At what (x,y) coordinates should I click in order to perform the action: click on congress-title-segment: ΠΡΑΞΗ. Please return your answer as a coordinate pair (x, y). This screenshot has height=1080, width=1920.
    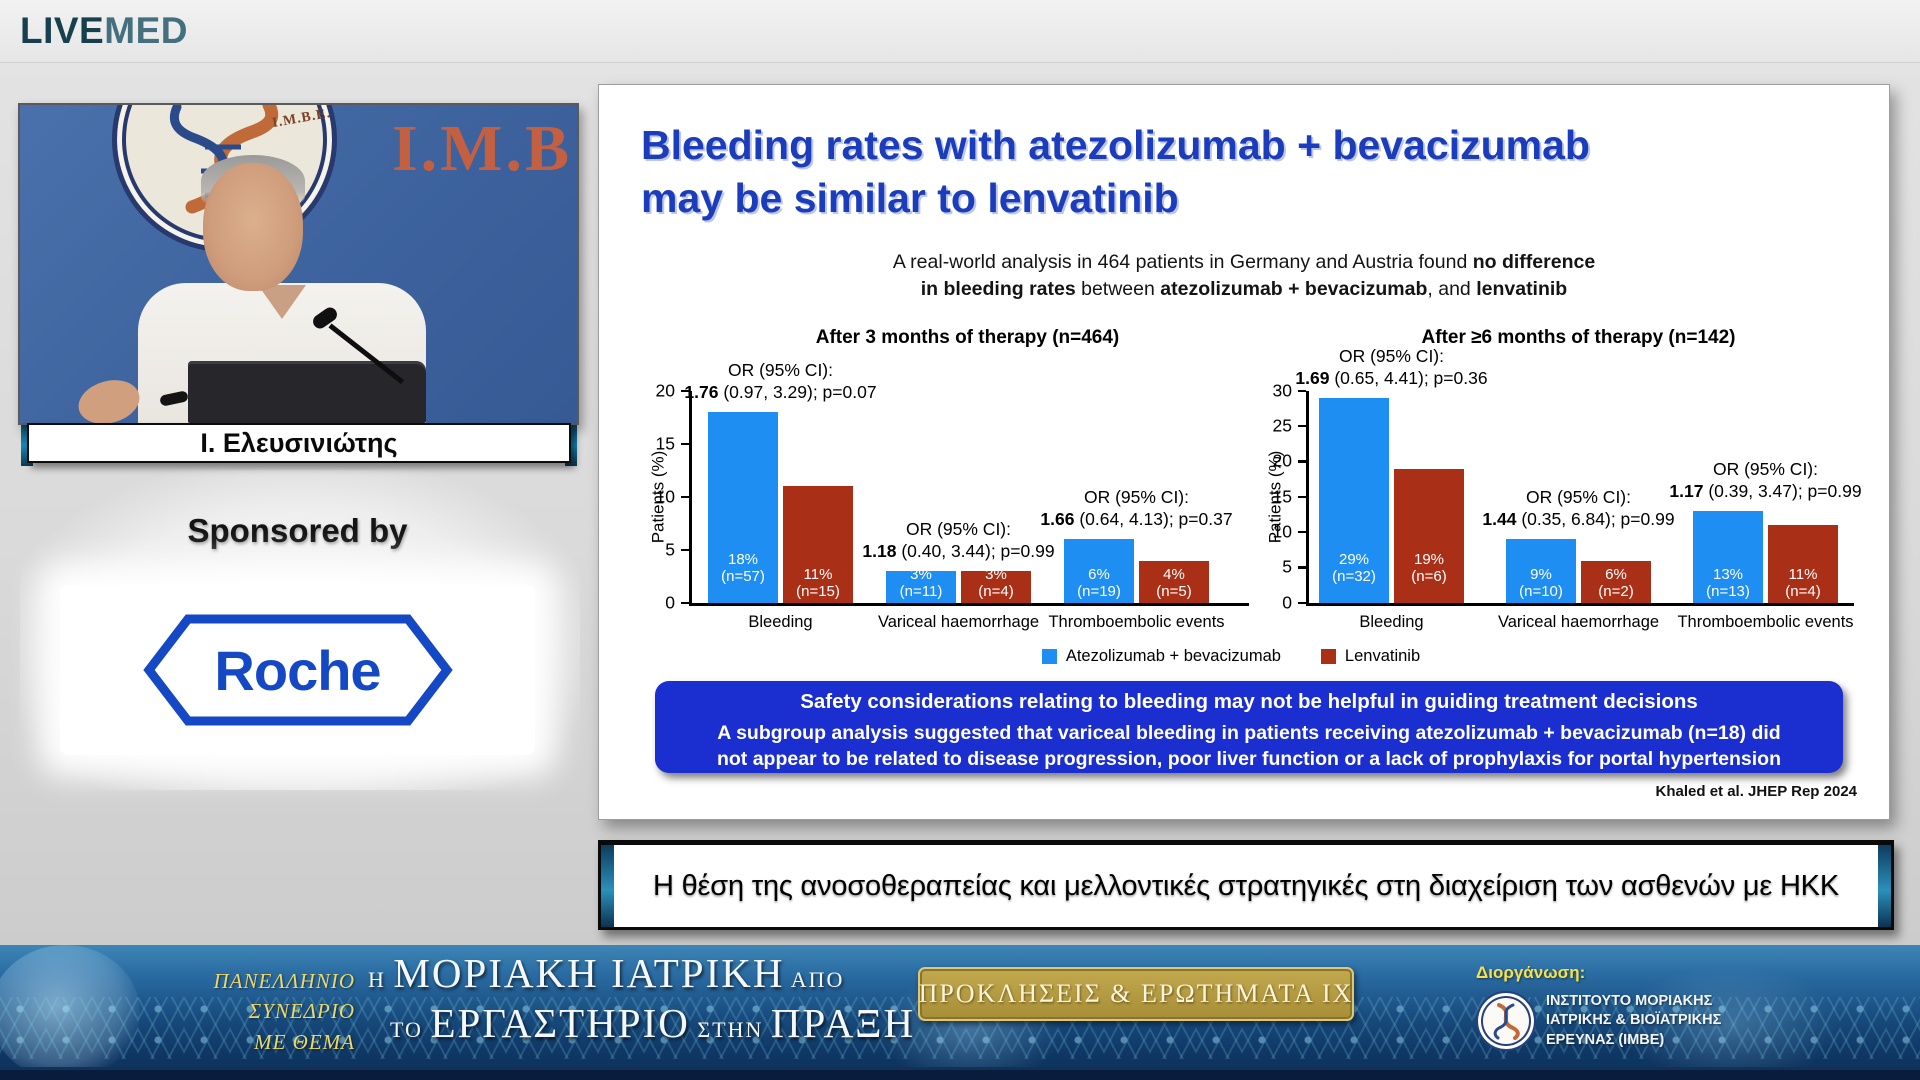
    Looking at the image, I should click on (843, 1023).